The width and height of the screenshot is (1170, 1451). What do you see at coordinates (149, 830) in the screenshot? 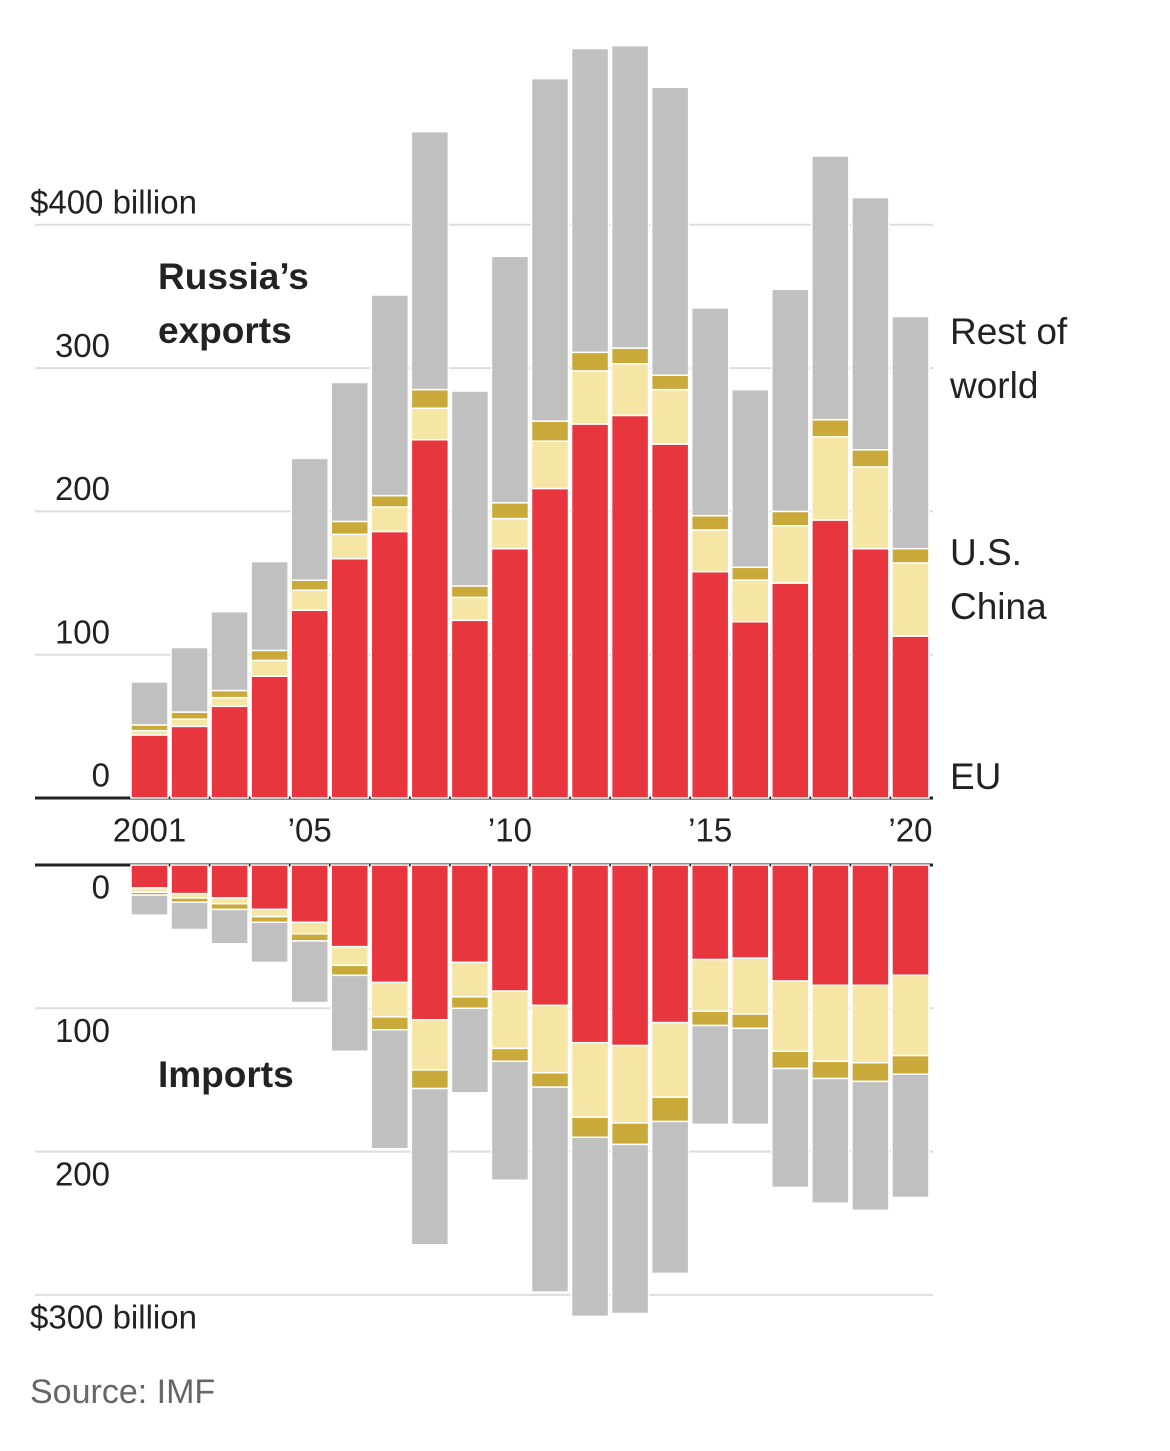
I see `x-tick-label: 2001` at bounding box center [149, 830].